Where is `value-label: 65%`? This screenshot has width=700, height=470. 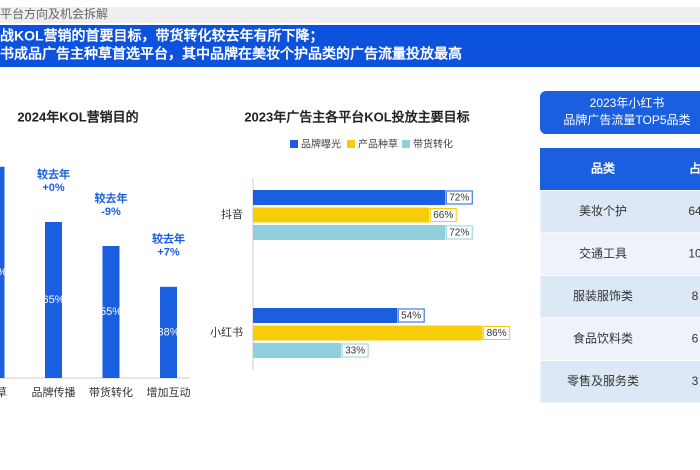 value-label: 65% is located at coordinates (53, 300).